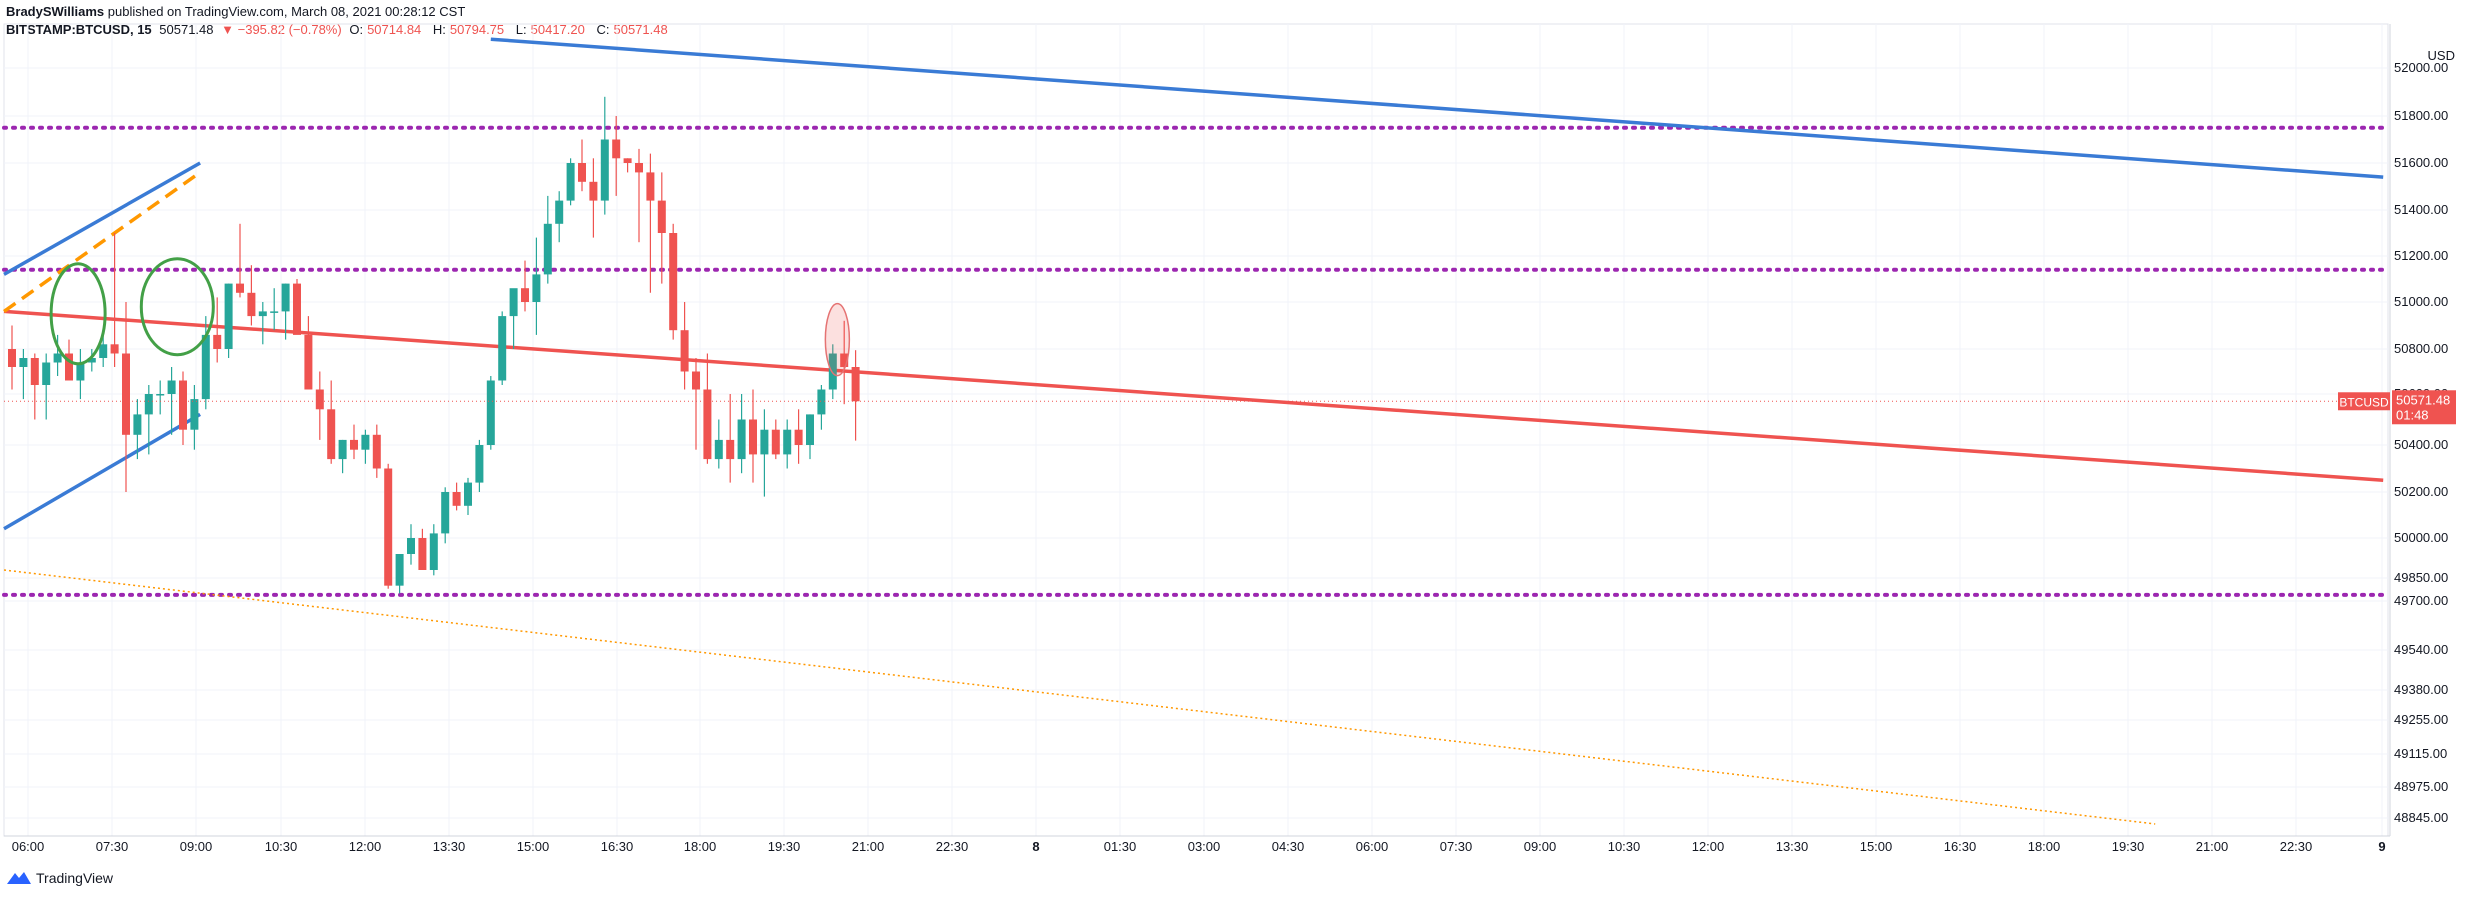 This screenshot has height=898, width=2468. Describe the element at coordinates (2421, 162) in the screenshot. I see `price-tick-label: 51600.00` at that location.